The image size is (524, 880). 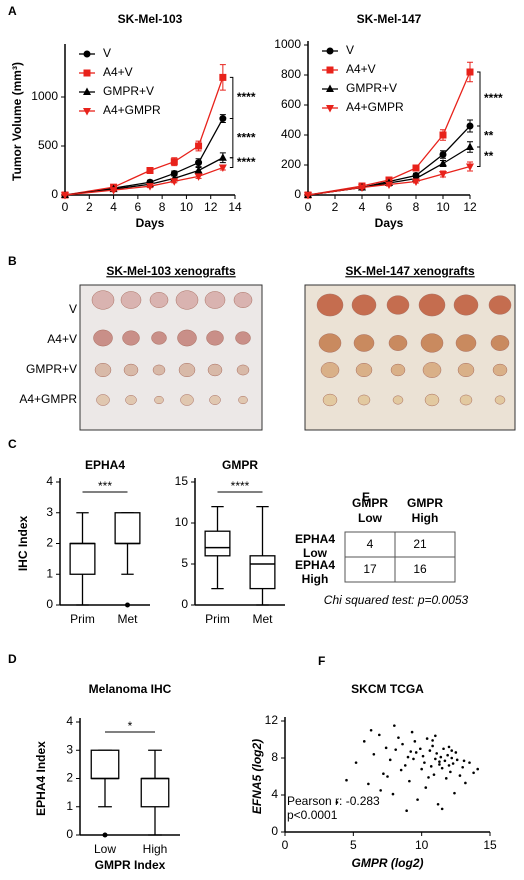 What do you see at coordinates (54, 194) in the screenshot?
I see `y-tick-label: 0` at bounding box center [54, 194].